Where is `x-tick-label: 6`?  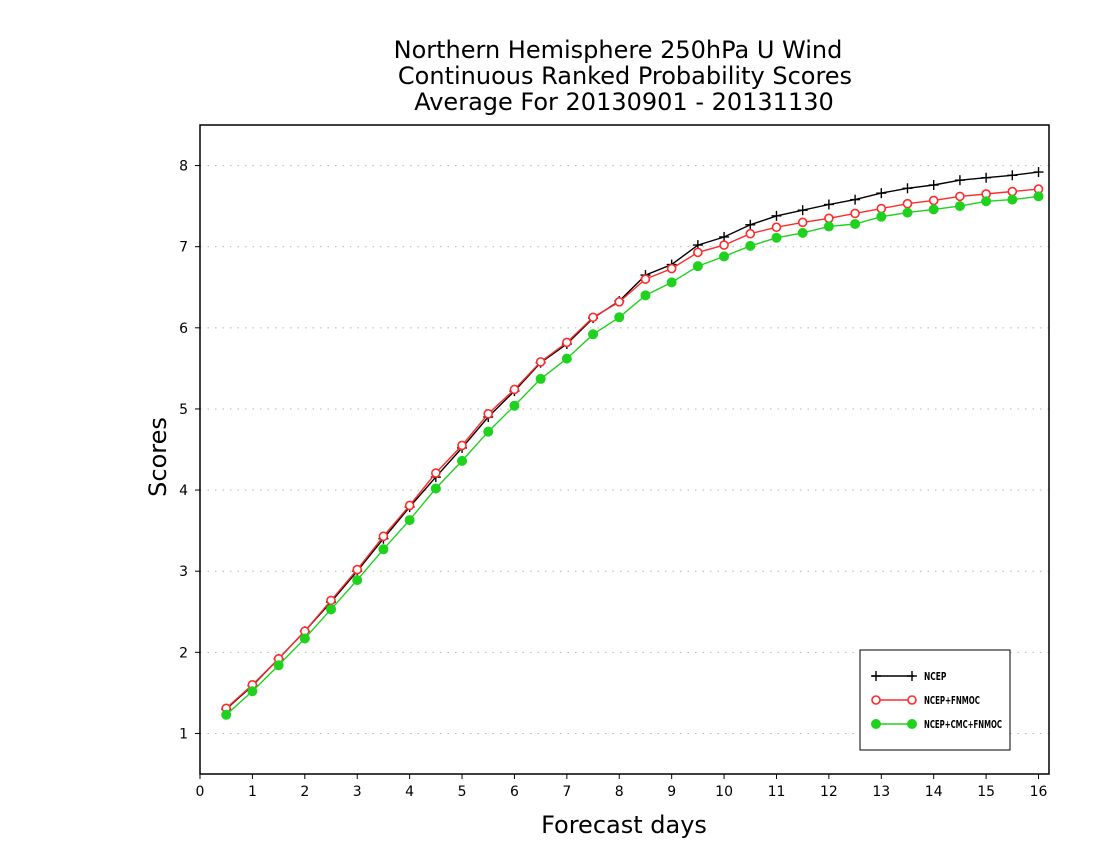
x-tick-label: 6 is located at coordinates (514, 792).